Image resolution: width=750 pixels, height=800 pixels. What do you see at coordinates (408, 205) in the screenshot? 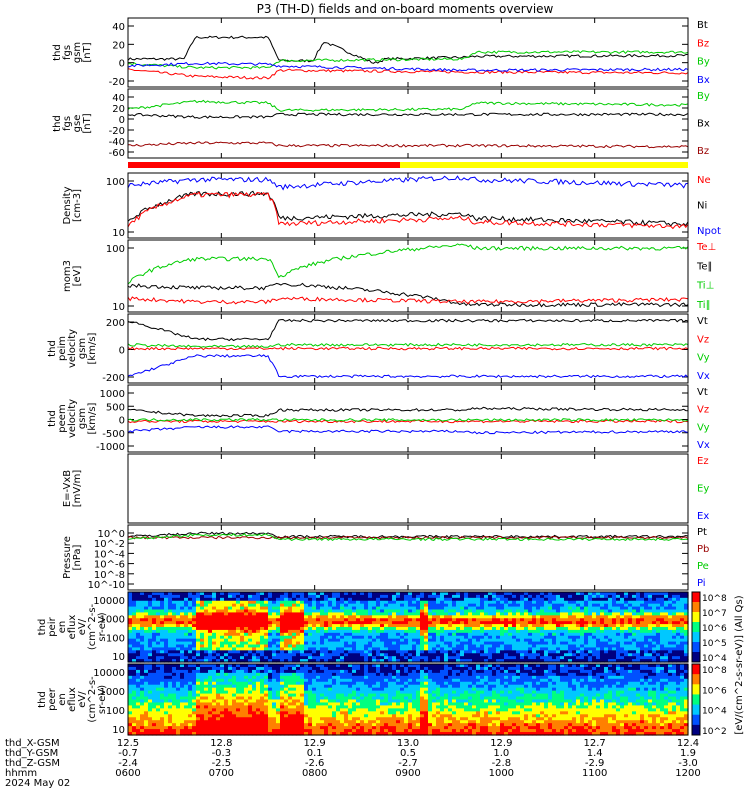
I see `panel-frame` at bounding box center [408, 205].